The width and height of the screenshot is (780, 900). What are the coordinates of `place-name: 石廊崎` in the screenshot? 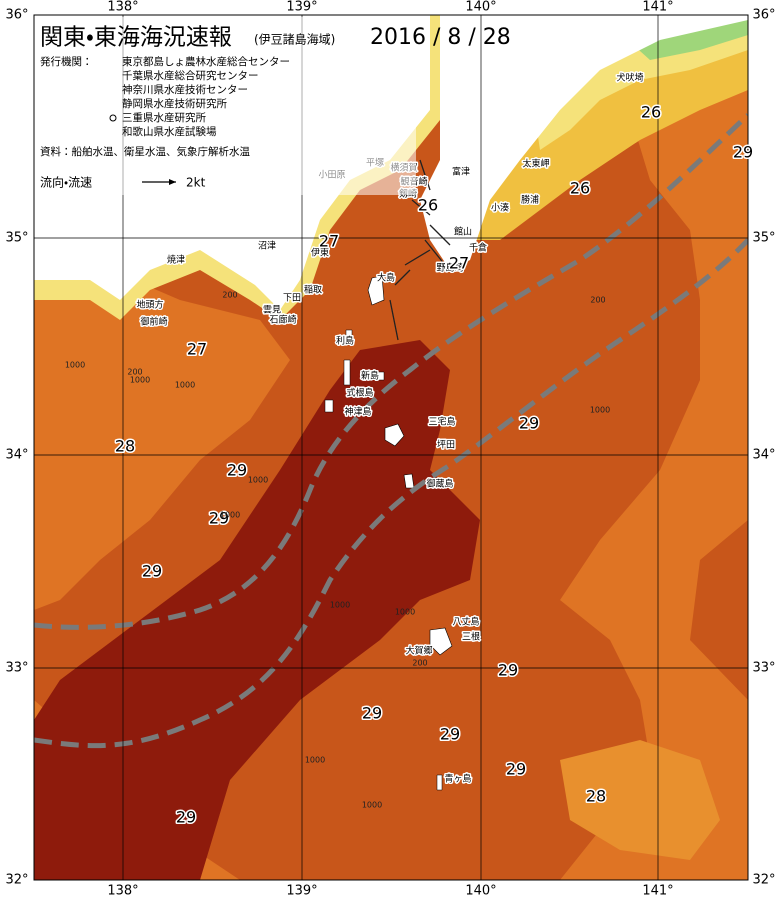 It's located at (282, 320).